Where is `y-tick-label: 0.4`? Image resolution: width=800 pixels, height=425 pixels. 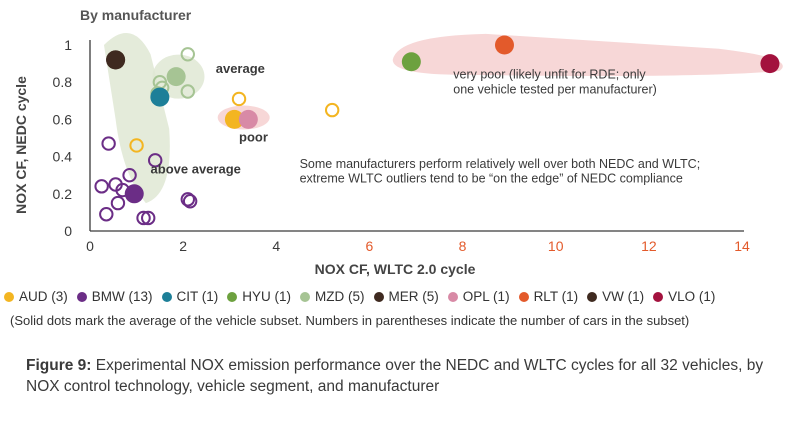
y-tick-label: 0.4 is located at coordinates (63, 157).